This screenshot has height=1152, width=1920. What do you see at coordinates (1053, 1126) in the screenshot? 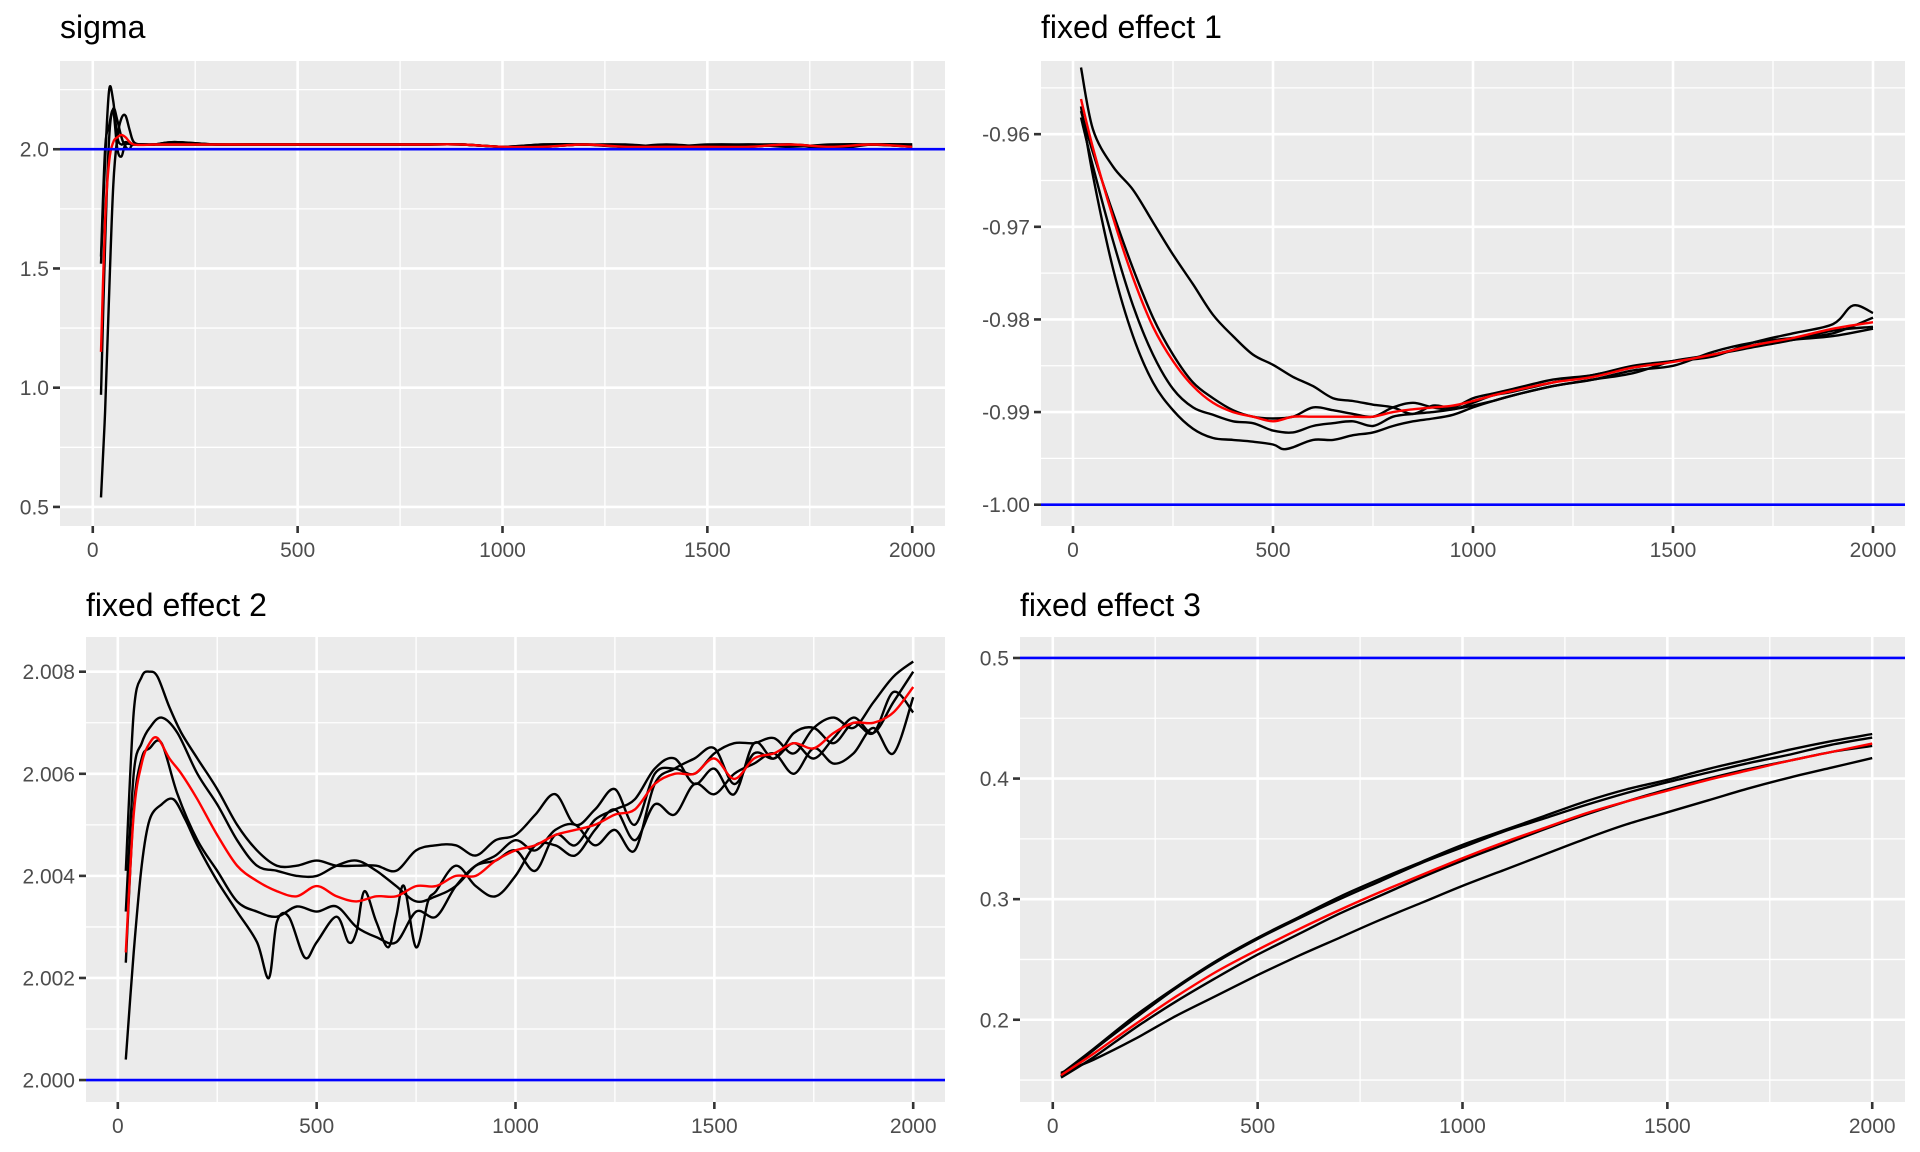
I see `fixed-effect-3-x-tick-label: 0` at bounding box center [1053, 1126].